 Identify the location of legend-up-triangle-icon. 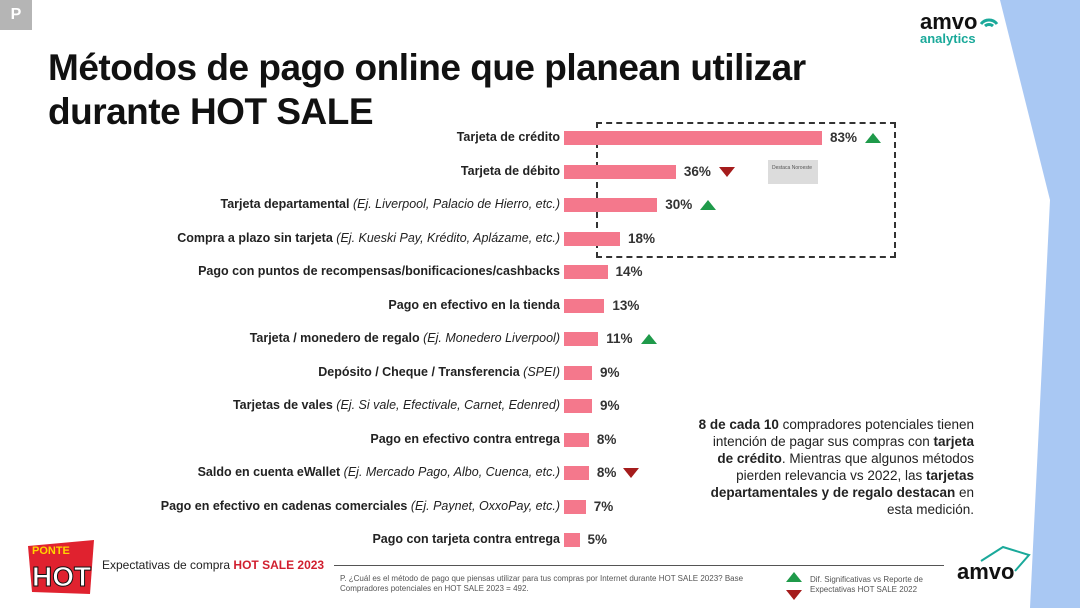
(794, 577).